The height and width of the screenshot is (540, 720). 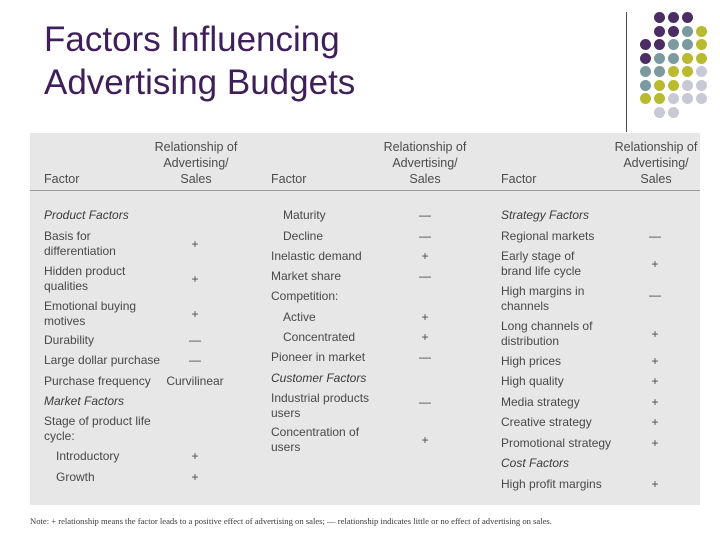 What do you see at coordinates (62, 179) in the screenshot?
I see `column-header-factor-1: Factor` at bounding box center [62, 179].